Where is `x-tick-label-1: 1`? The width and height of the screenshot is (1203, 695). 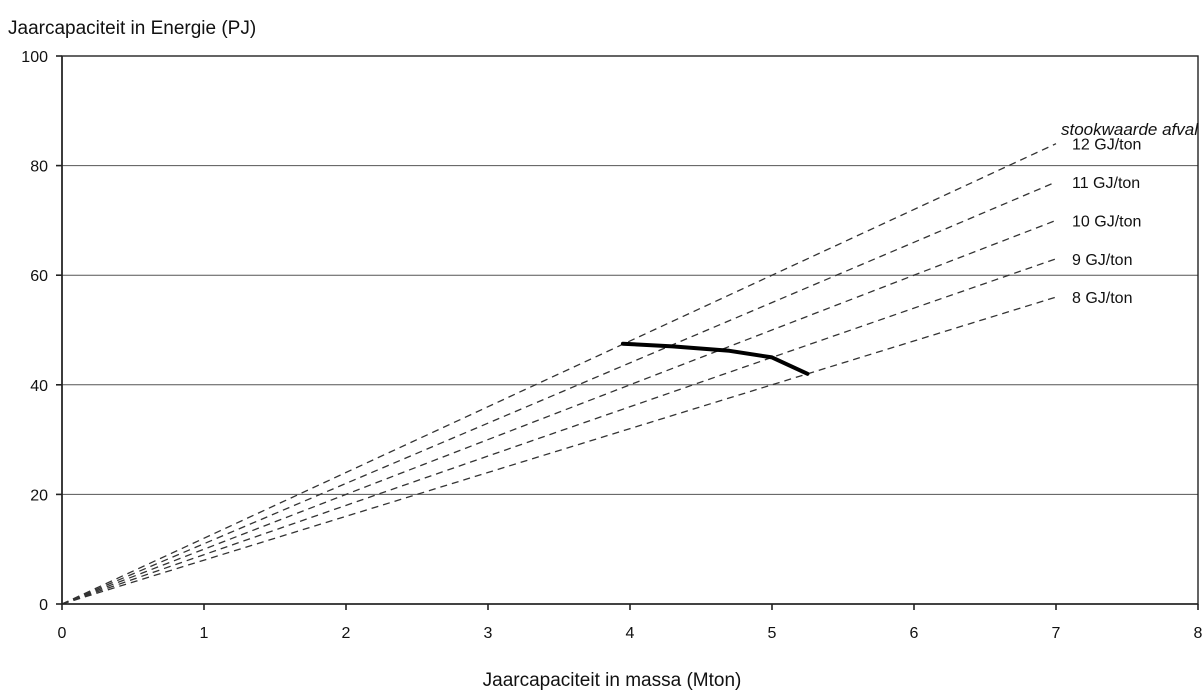 x-tick-label-1: 1 is located at coordinates (204, 633).